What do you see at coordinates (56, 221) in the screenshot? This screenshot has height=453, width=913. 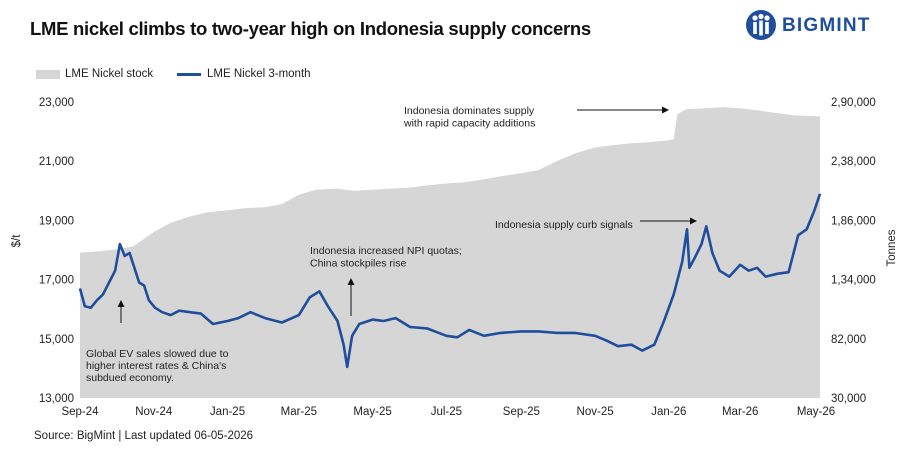 I see `left-axis-tick-label: 19,000` at bounding box center [56, 221].